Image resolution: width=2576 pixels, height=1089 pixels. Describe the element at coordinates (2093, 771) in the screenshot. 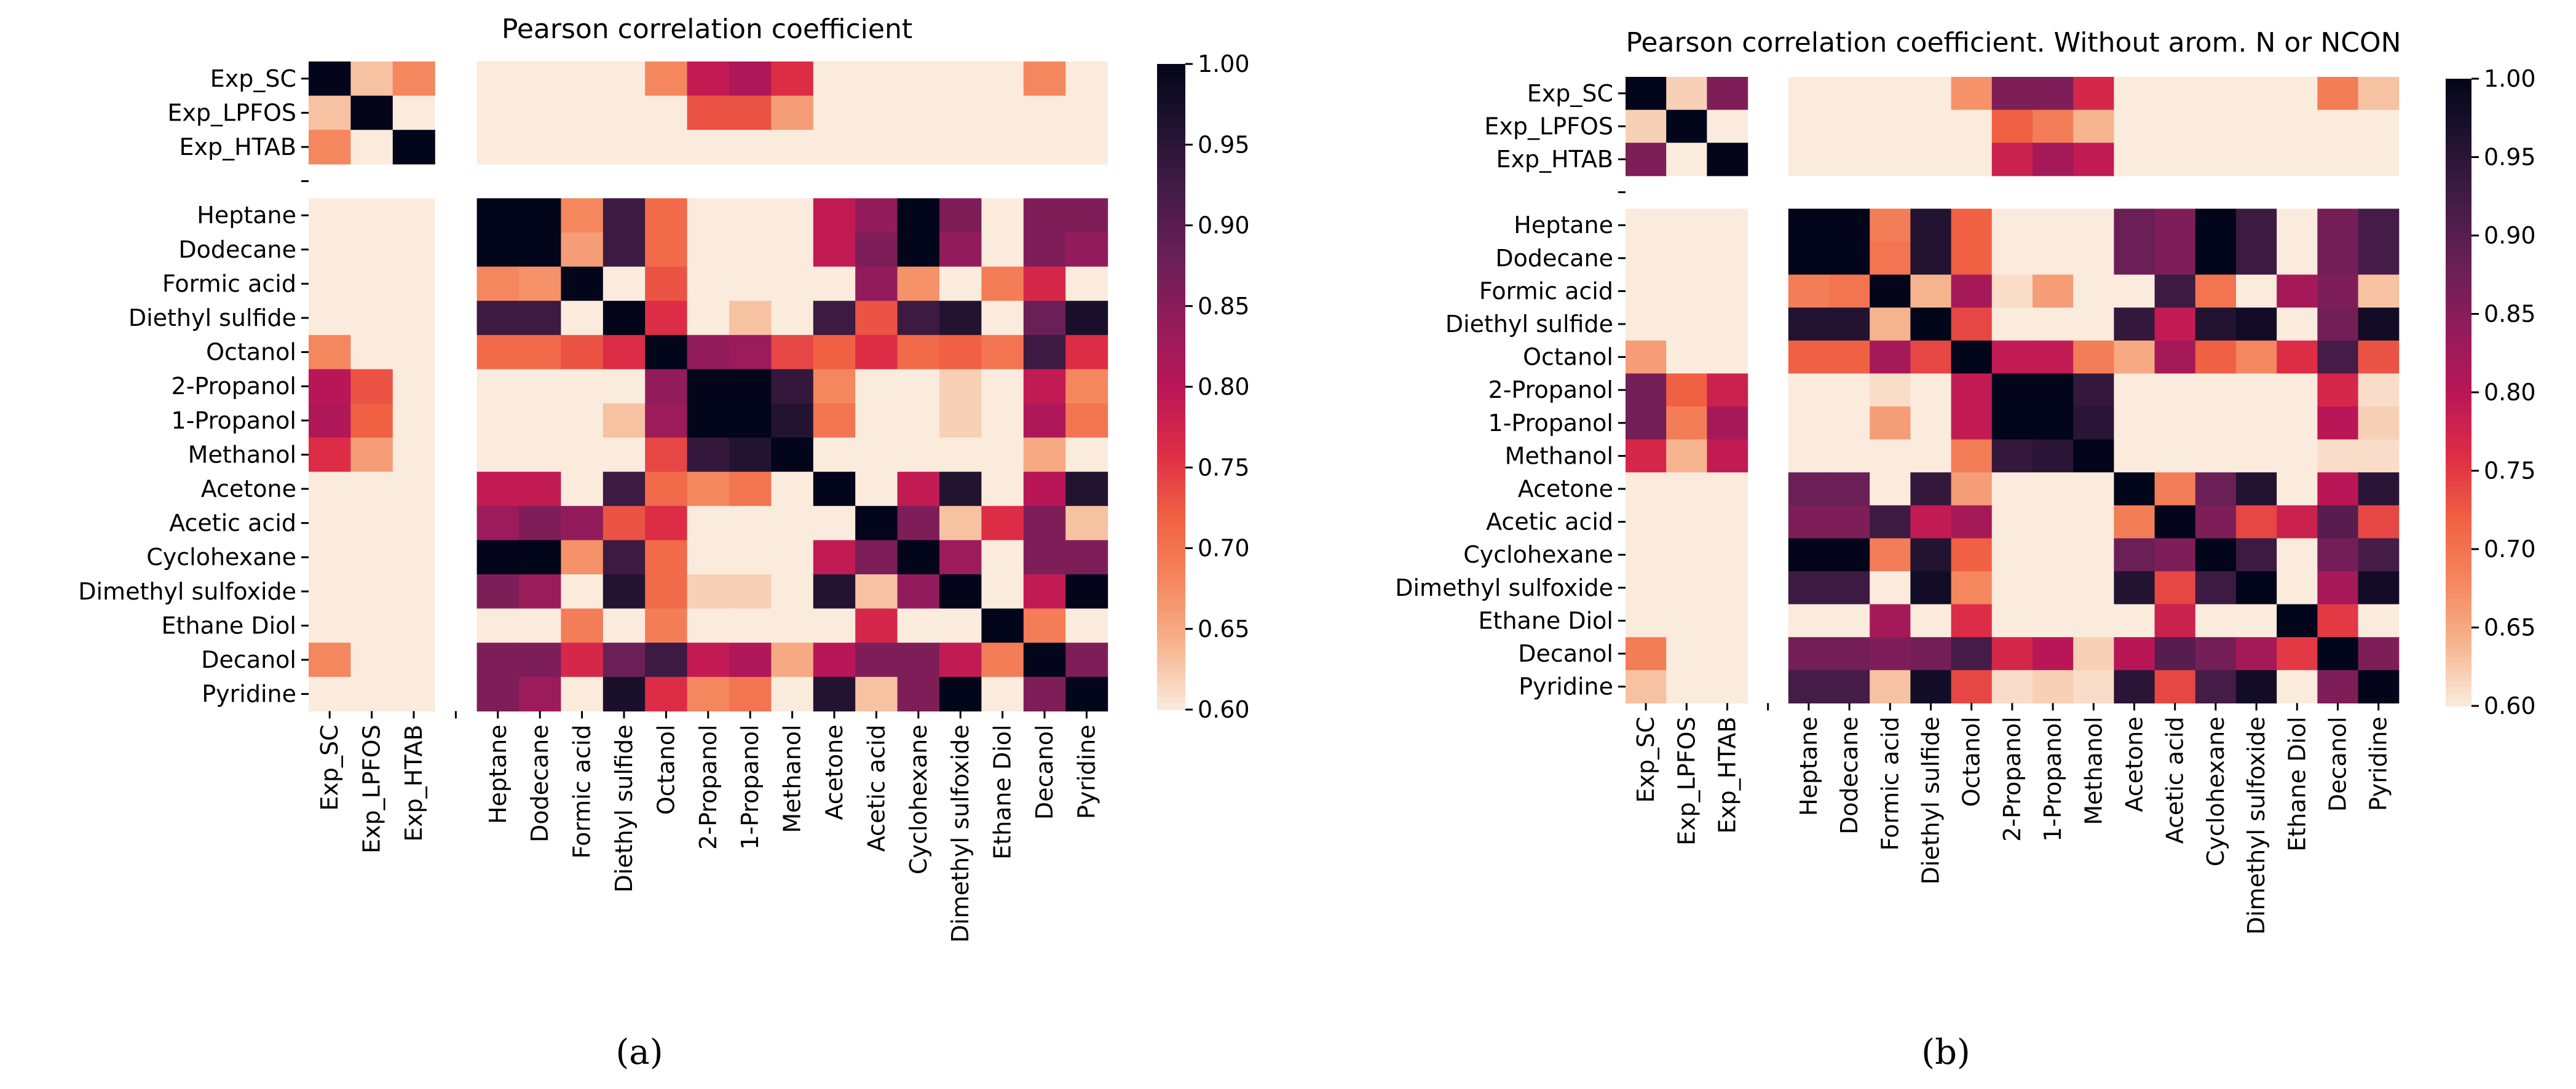

I see `col-label: Methanol` at that location.